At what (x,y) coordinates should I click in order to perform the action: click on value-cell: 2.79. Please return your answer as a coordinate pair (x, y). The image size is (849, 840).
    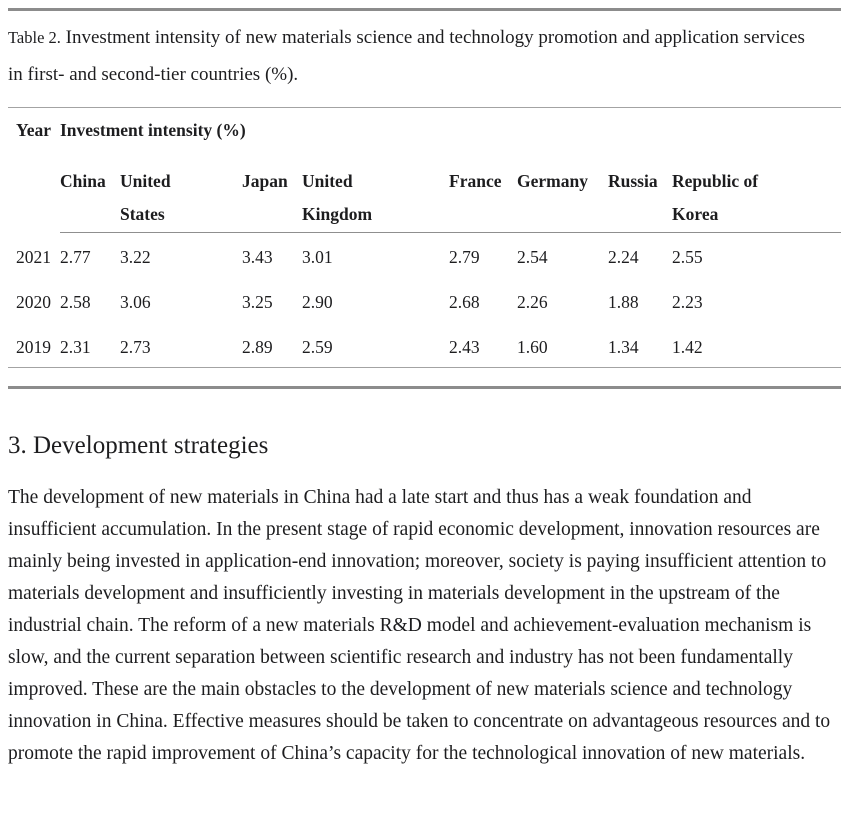
    Looking at the image, I should click on (464, 256).